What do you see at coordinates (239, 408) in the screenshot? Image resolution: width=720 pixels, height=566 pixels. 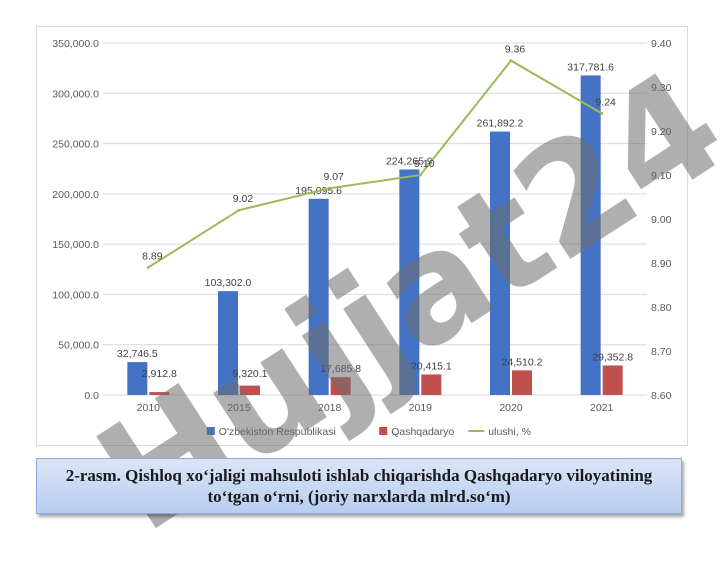 I see `x-tick-label: 2015` at bounding box center [239, 408].